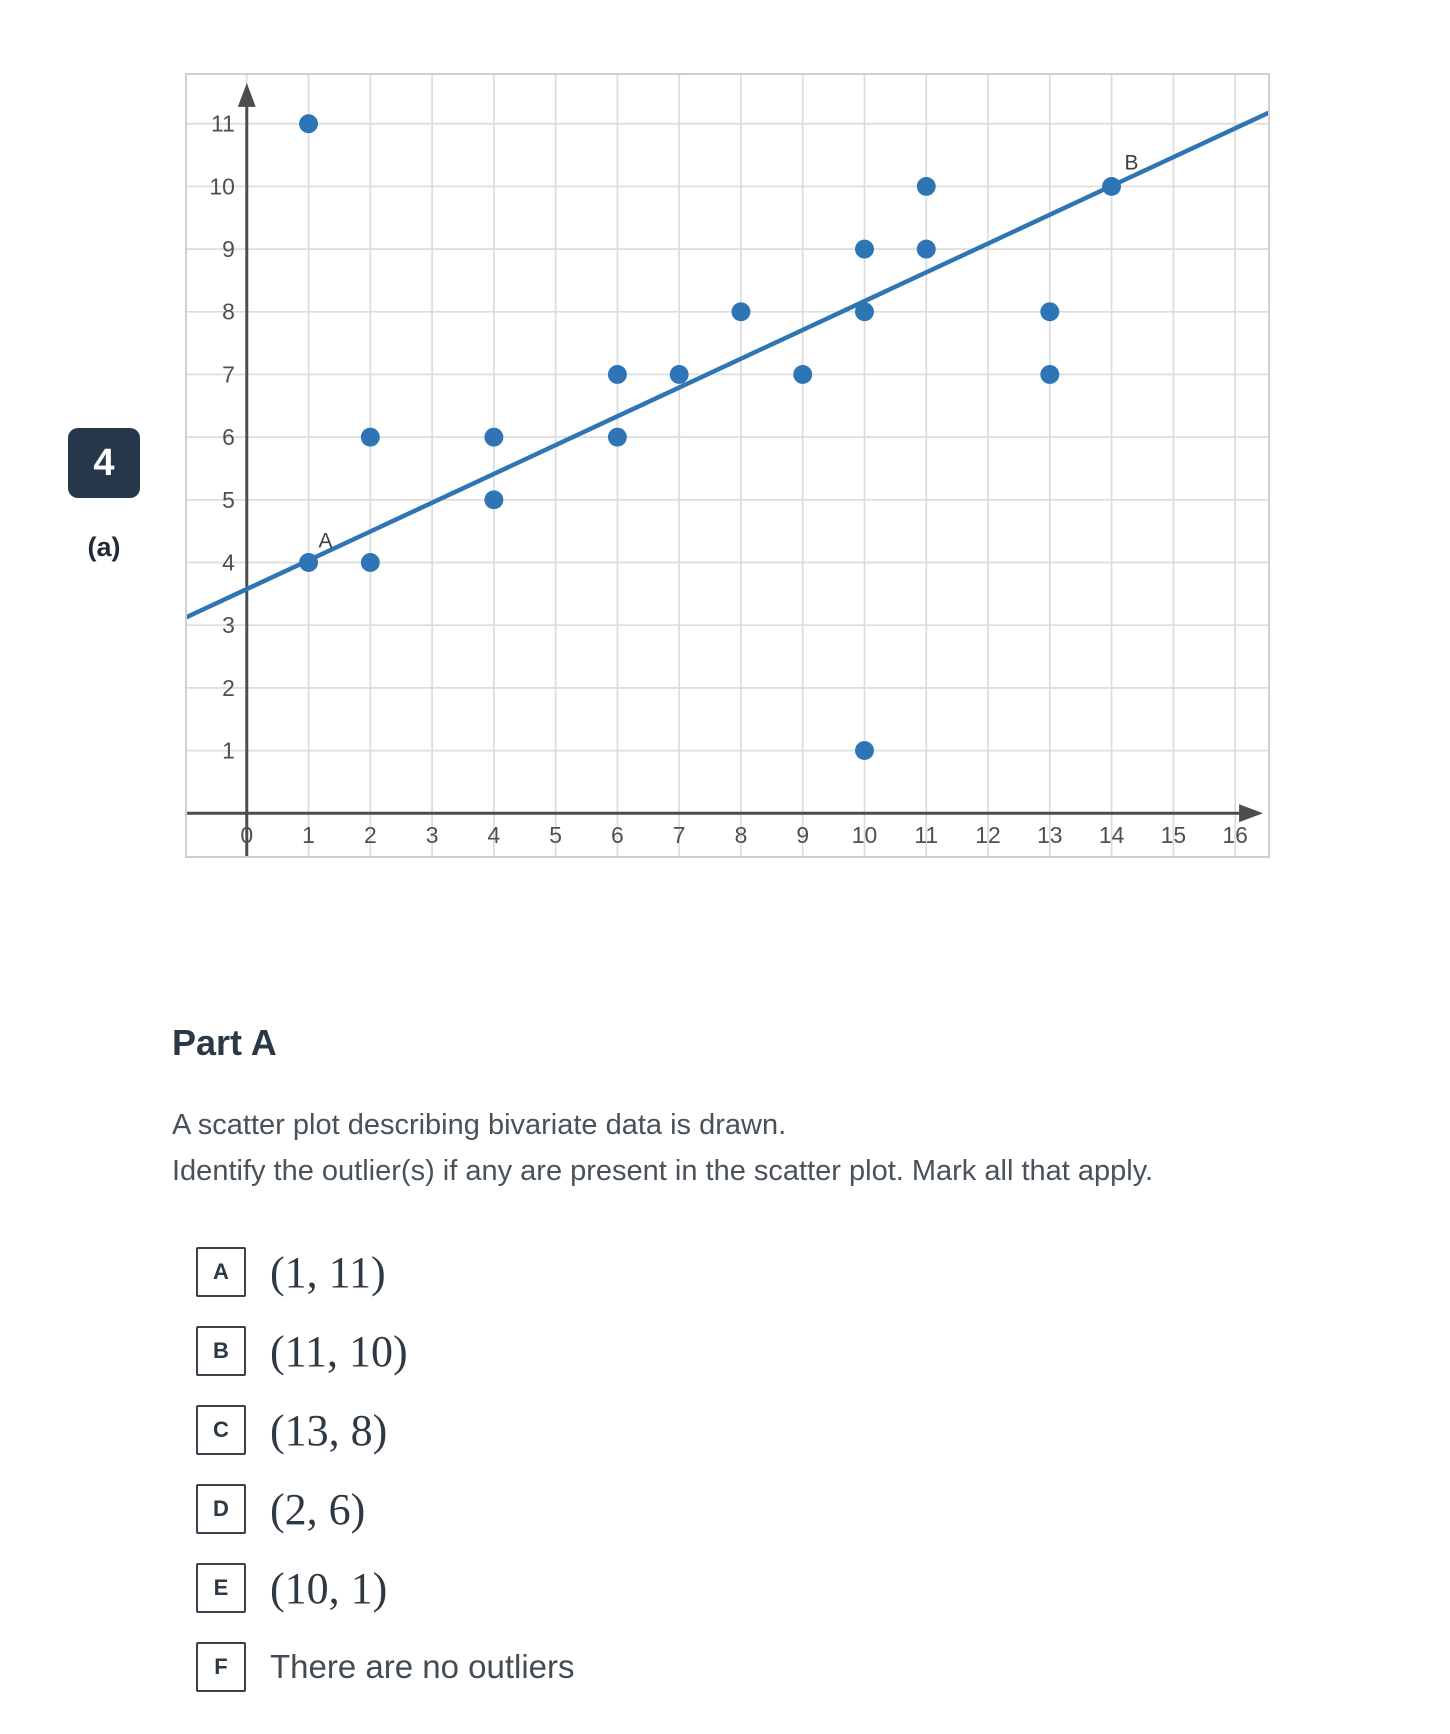  I want to click on x-tick-label: 3, so click(432, 835).